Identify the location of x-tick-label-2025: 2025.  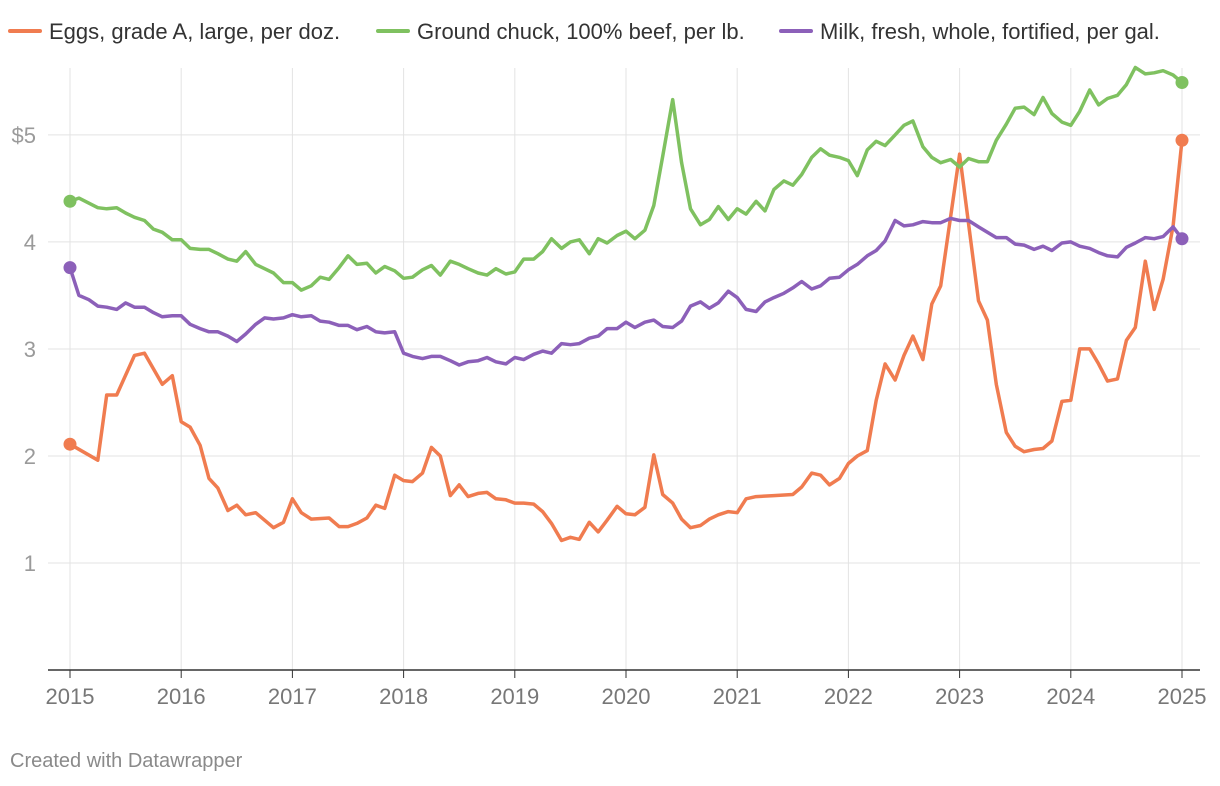
(1182, 696).